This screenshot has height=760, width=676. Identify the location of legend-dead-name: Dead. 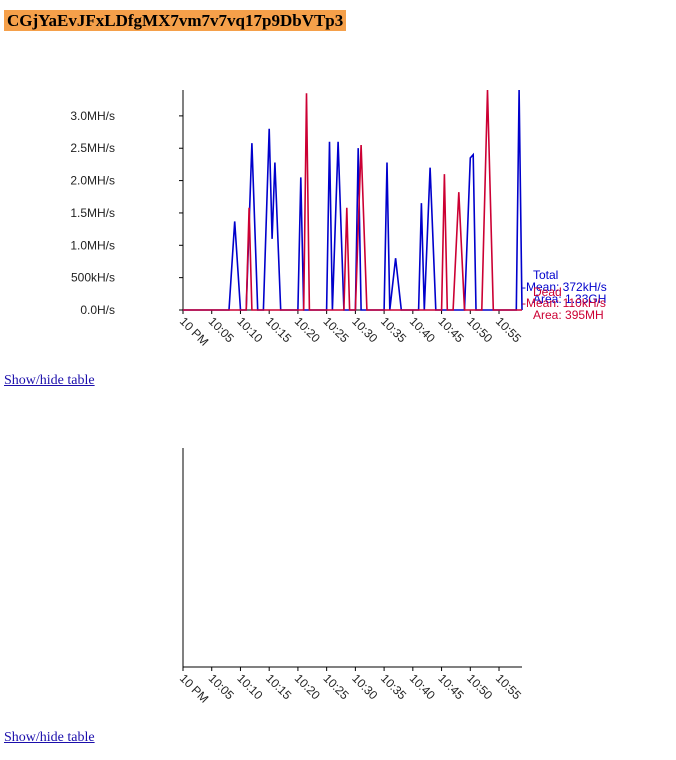
(547, 292).